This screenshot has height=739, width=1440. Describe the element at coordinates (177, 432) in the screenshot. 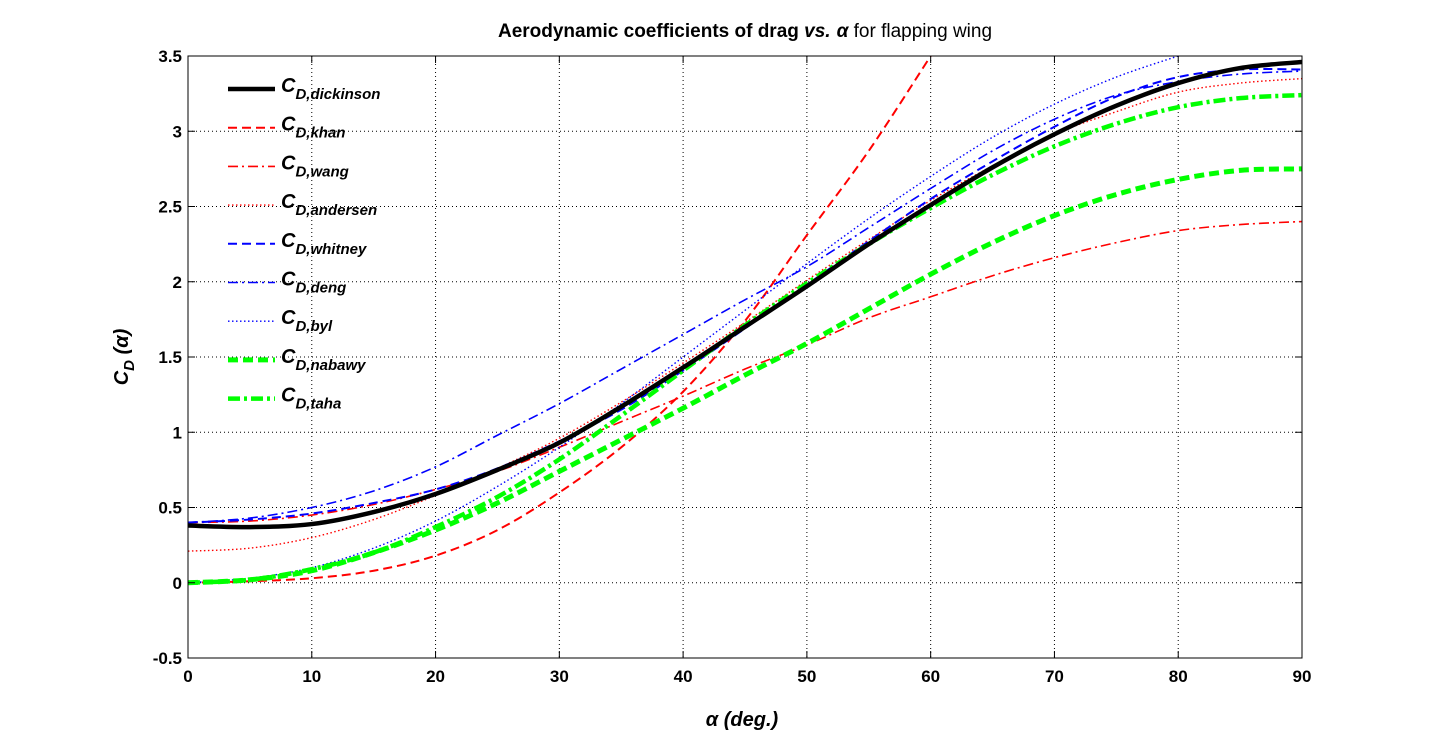

I see `y-tick-label: 1` at that location.